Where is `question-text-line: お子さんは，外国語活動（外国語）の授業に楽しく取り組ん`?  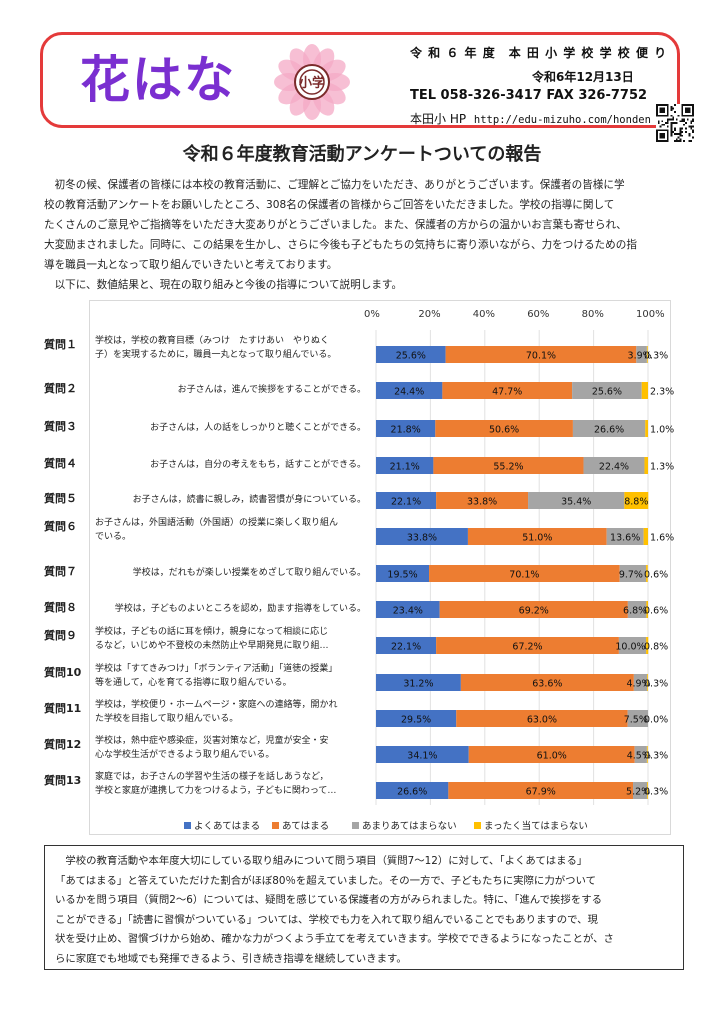
question-text-line: お子さんは，外国語活動（外国語）の授業に楽しく取り組ん is located at coordinates (217, 523).